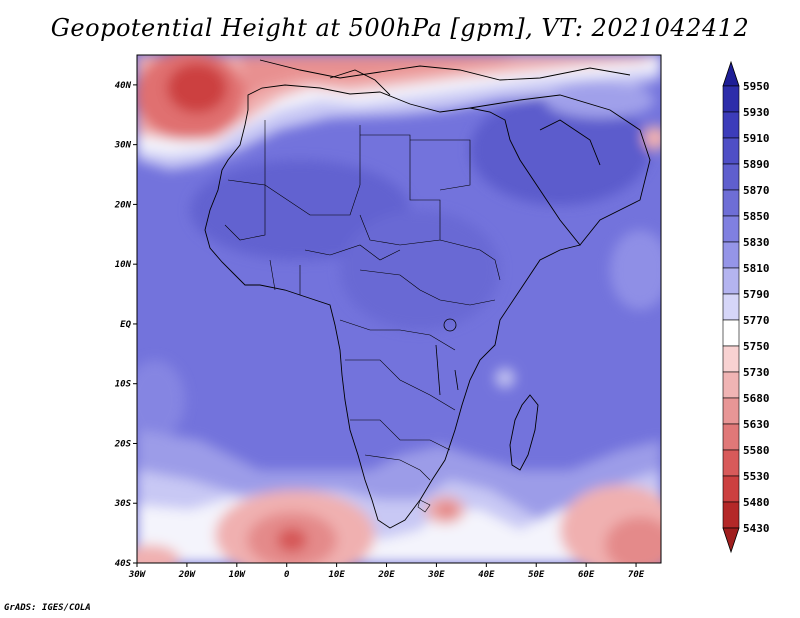 The width and height of the screenshot is (800, 618). I want to click on lon-tick-label: 10W, so click(238, 575).